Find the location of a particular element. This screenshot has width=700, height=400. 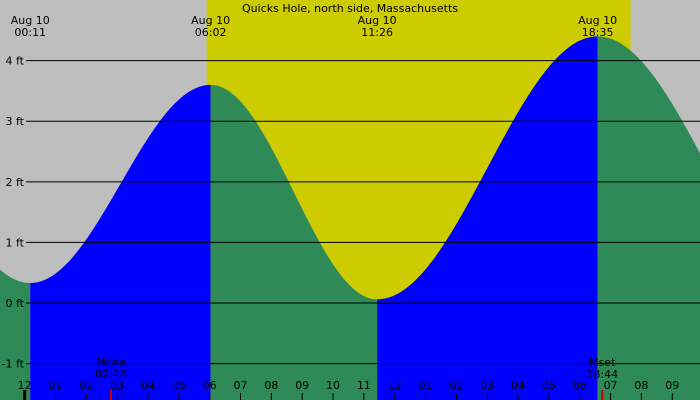

y-tick-label: 3 ft is located at coordinates (15, 121).